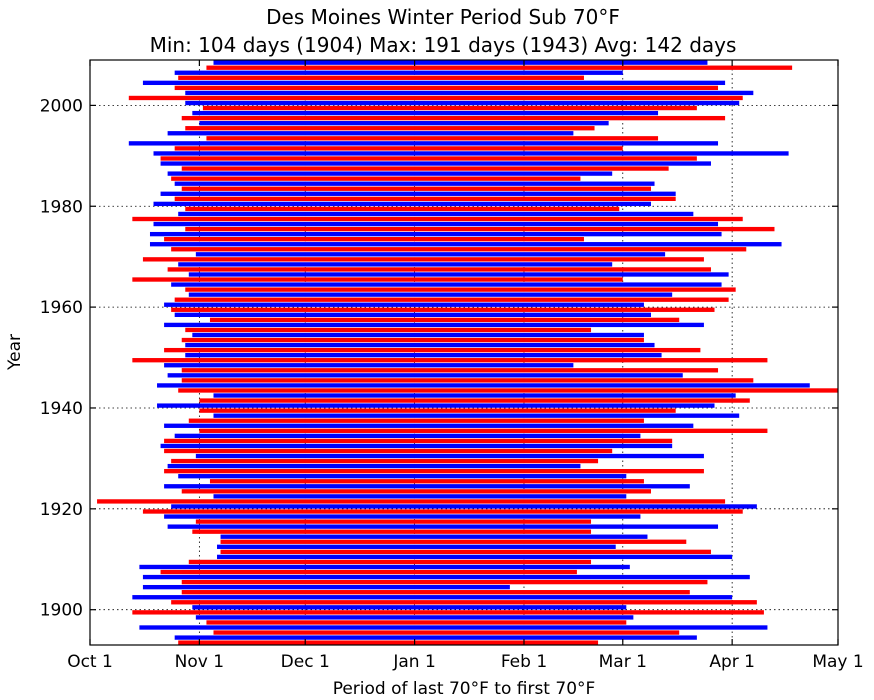 The image size is (874, 700). I want to click on chart-title: Des Moines Winter Period Sub 70°F, so click(443, 17).